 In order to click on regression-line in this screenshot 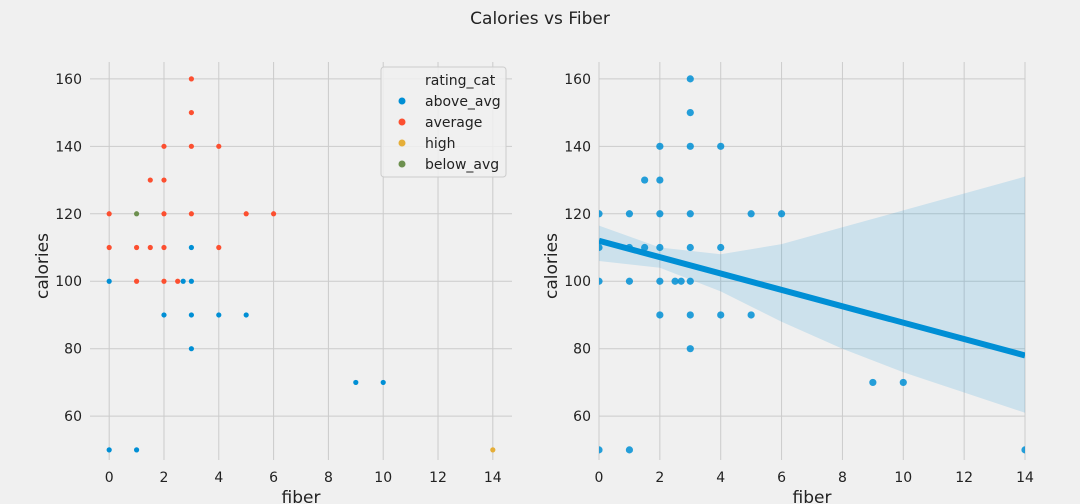, I will do `click(812, 298)`.